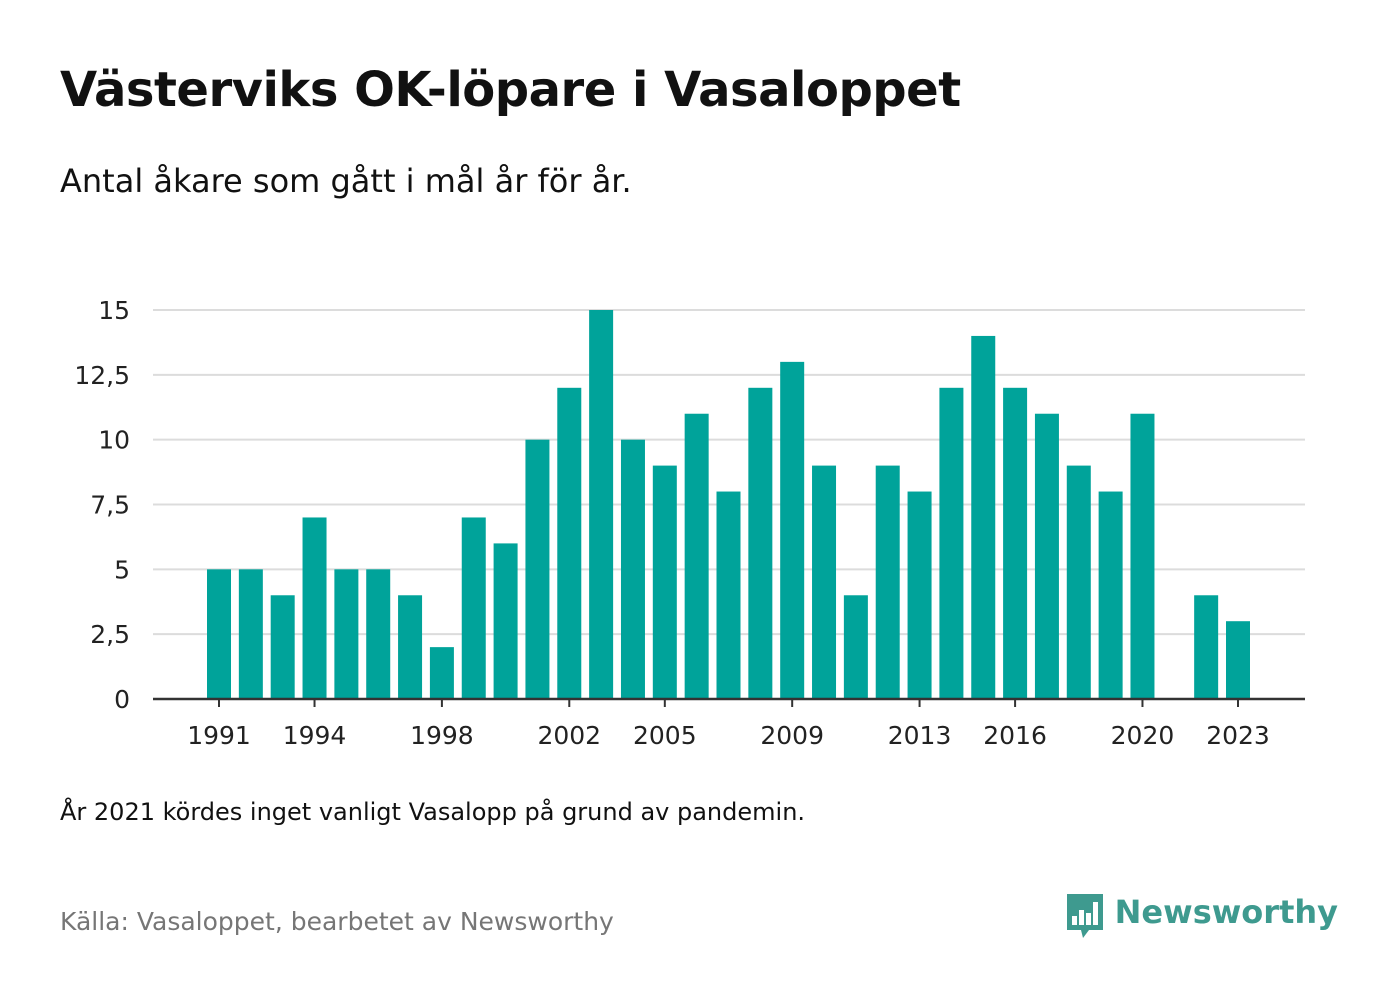 Image resolution: width=1400 pixels, height=1000 pixels. What do you see at coordinates (122, 569) in the screenshot?
I see `y-tick-label: 5` at bounding box center [122, 569].